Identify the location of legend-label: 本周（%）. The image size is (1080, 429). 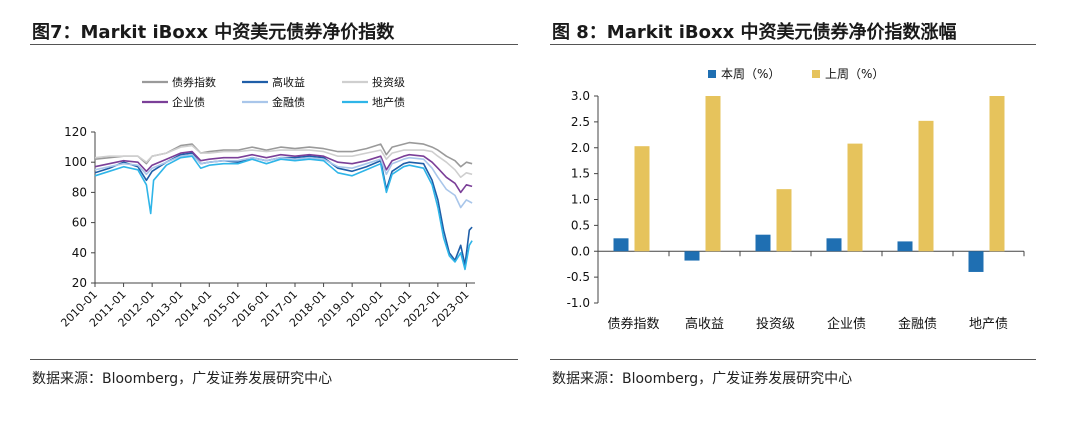
(750, 74).